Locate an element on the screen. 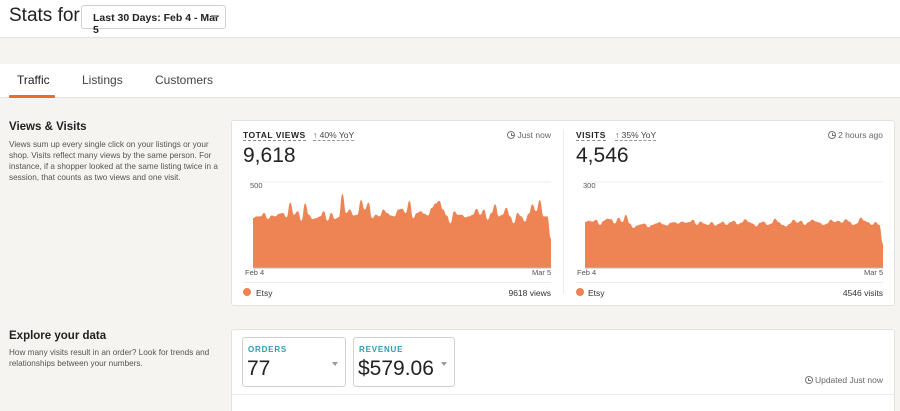  visits-yoy: ↑ 35% YoY is located at coordinates (636, 135).